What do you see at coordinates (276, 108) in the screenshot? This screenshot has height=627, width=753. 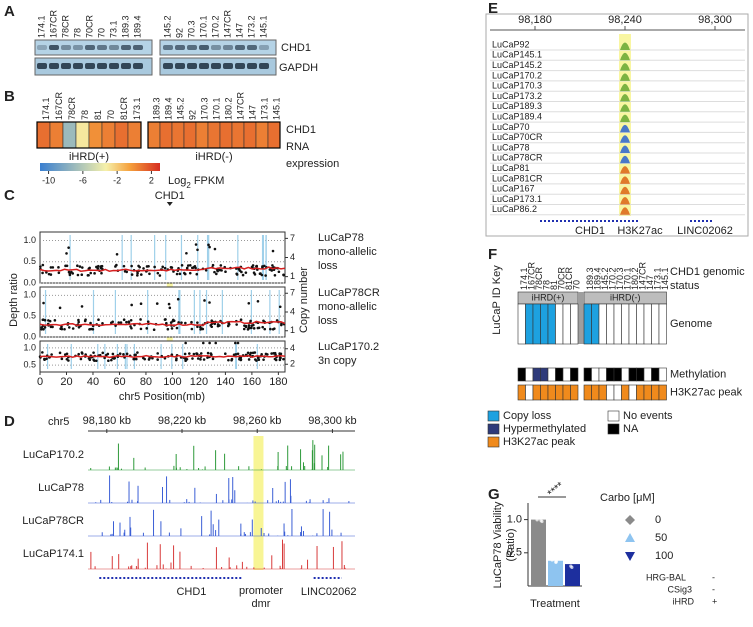 I see `sample-label: 145.1` at bounding box center [276, 108].